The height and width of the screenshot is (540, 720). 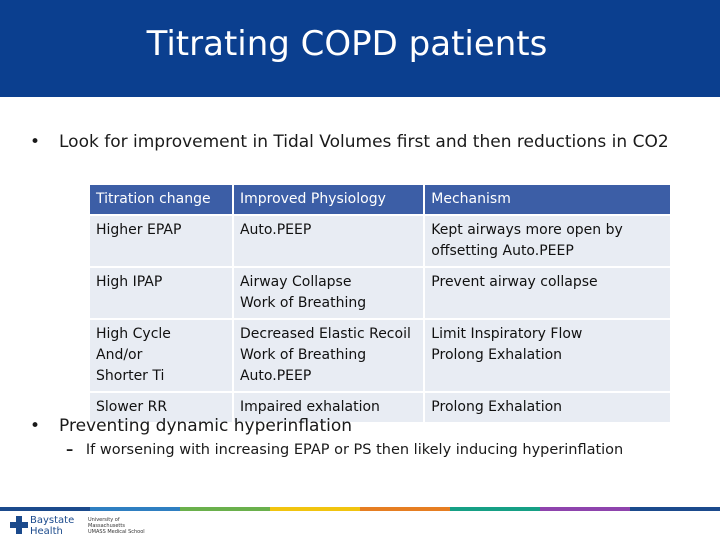 What do you see at coordinates (547, 407) in the screenshot?
I see `table-cell: Prolong Exhalation` at bounding box center [547, 407].